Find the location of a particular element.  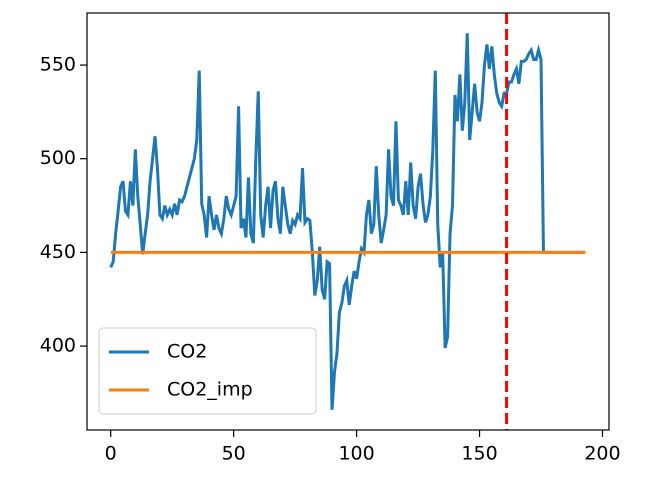

x-tick-label: 200 is located at coordinates (602, 454).